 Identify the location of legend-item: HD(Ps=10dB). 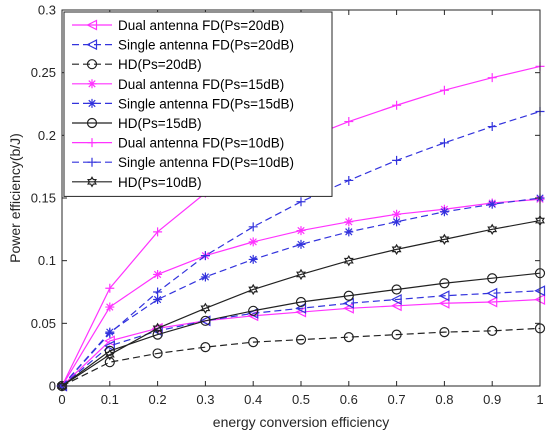
(137, 182).